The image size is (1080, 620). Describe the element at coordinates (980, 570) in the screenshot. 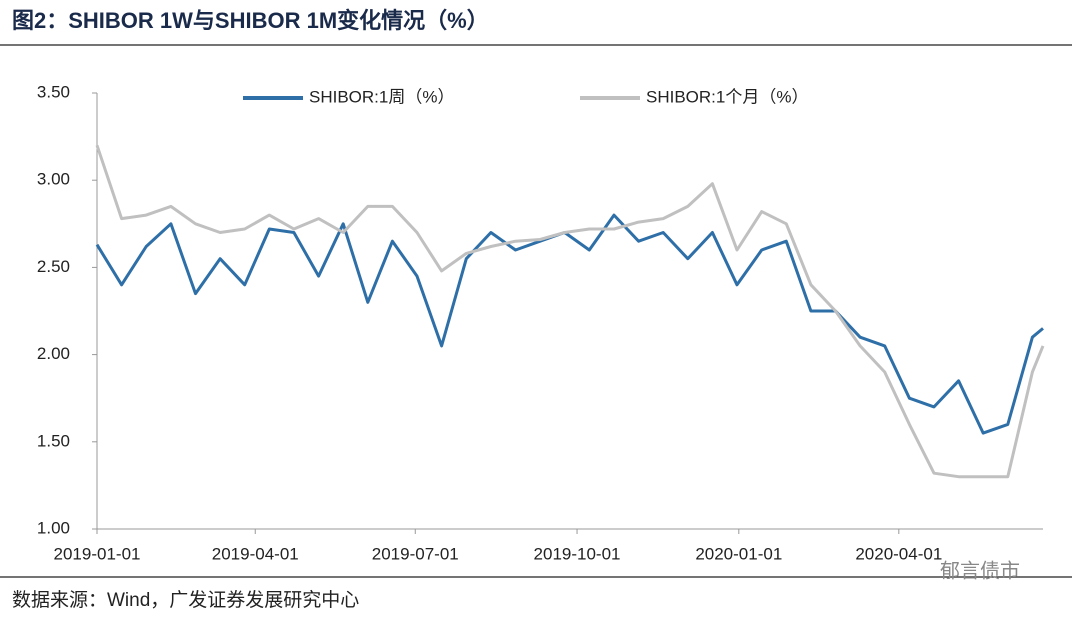

I see `watermark: 郁言债市` at that location.